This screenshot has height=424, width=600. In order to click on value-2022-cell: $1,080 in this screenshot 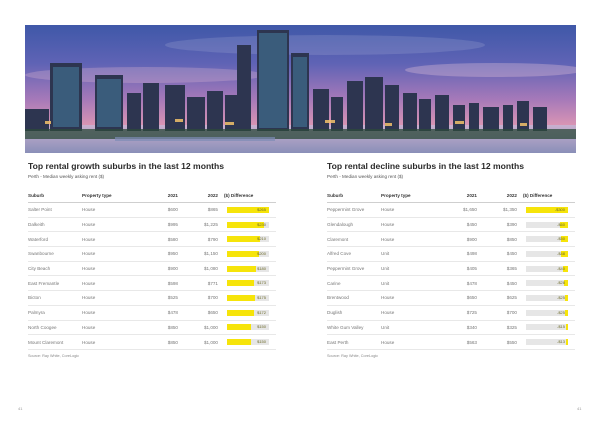, I will do `click(204, 269)`.